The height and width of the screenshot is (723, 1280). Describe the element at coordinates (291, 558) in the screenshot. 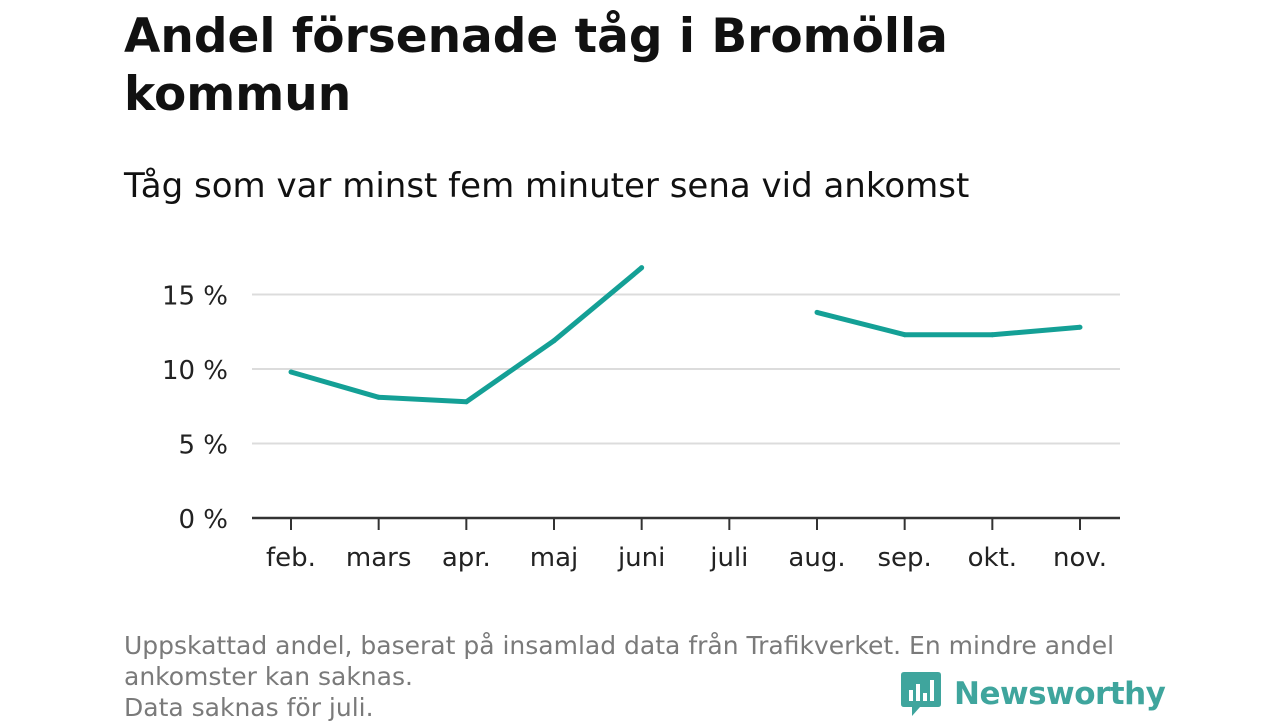

I see `x-tick-label: feb.` at that location.